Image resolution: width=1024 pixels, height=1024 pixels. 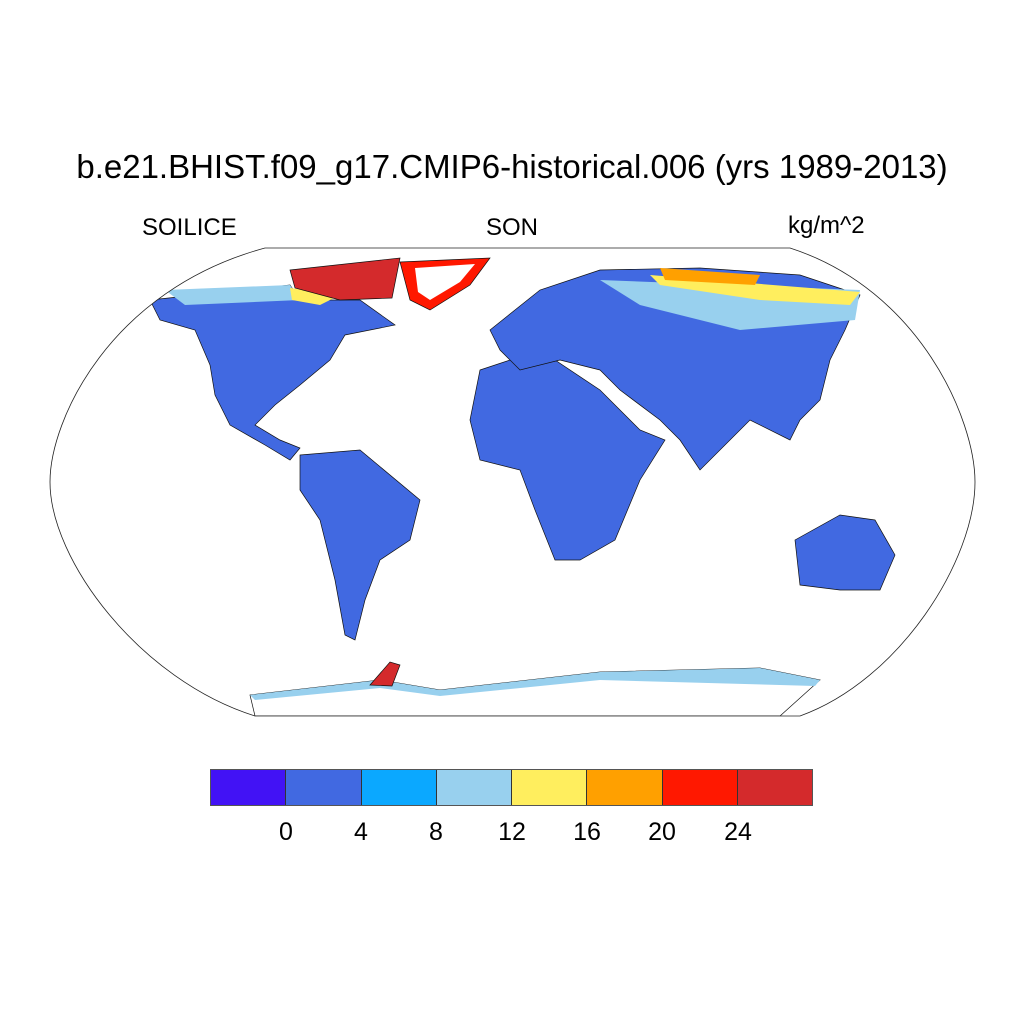 I want to click on colorbar-tick: 20, so click(x=662, y=832).